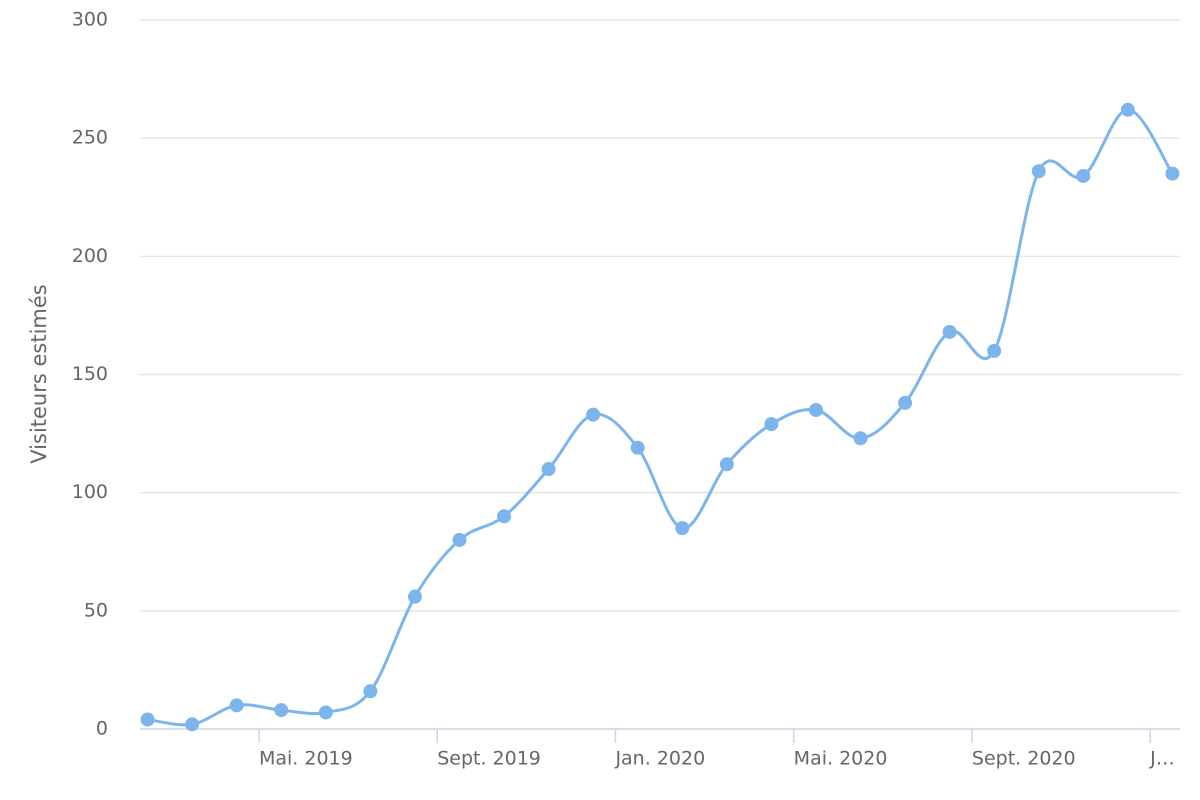 Image resolution: width=1200 pixels, height=800 pixels. What do you see at coordinates (659, 759) in the screenshot?
I see `x-tick-label: Jan. 2020` at bounding box center [659, 759].